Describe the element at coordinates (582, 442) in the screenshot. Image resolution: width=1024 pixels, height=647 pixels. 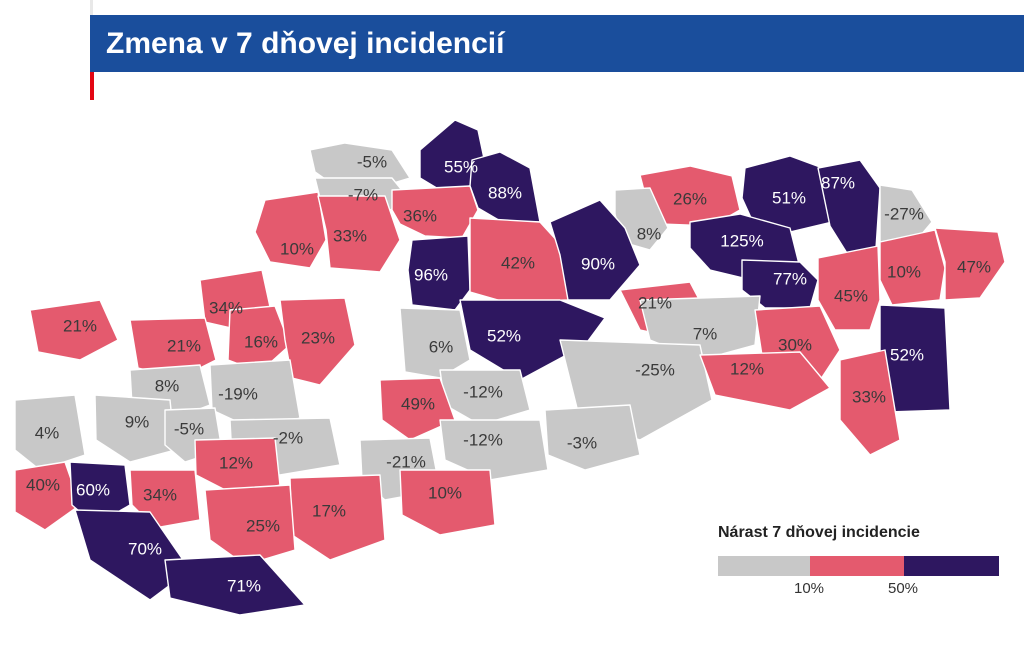
I see `district-value-label: -3%` at that location.